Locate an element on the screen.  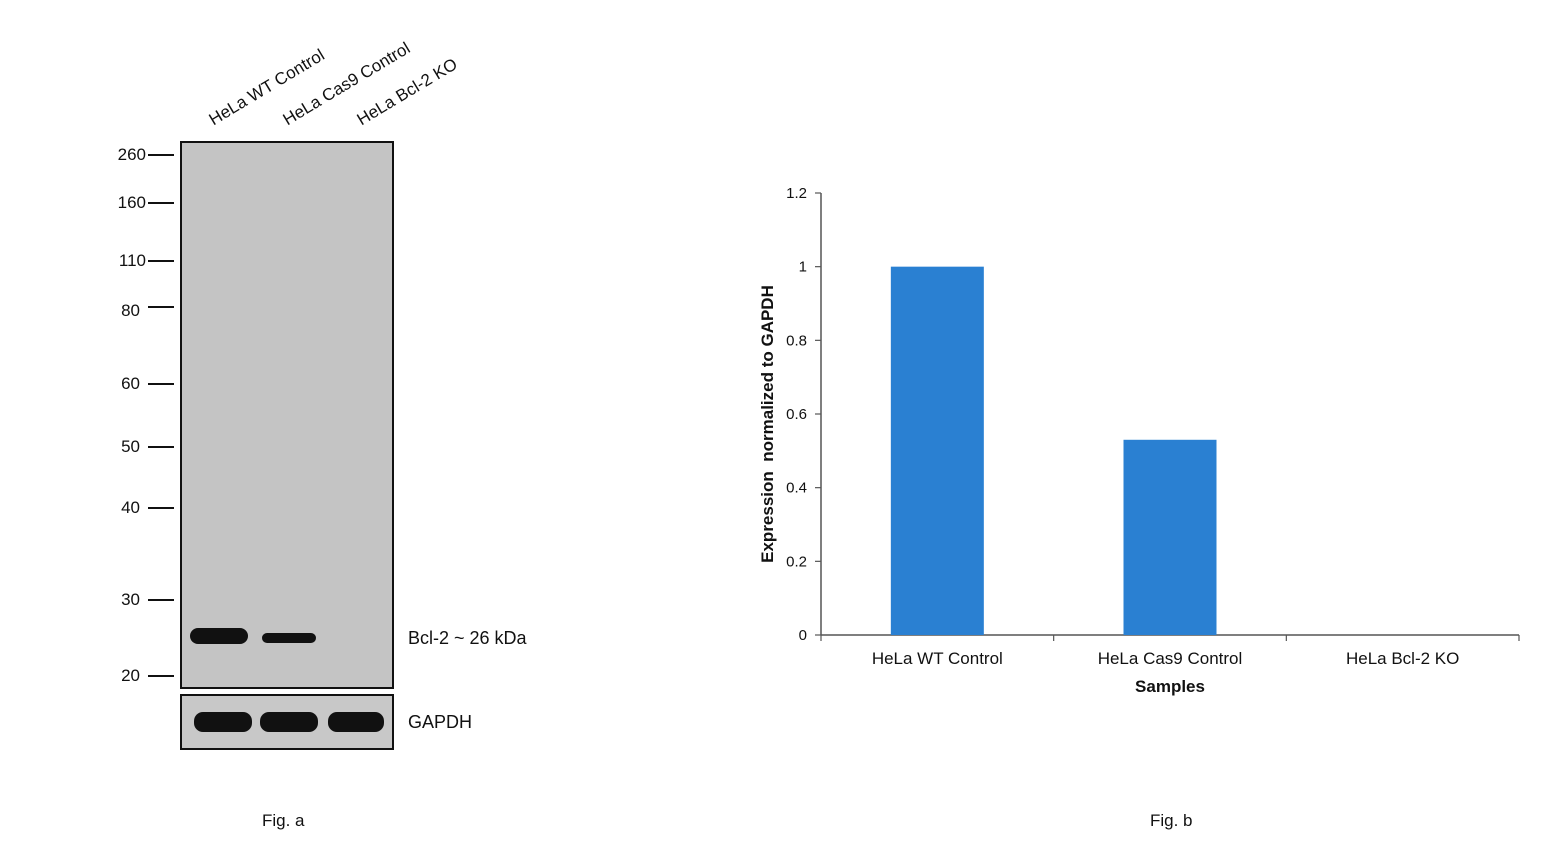
y-tick-label: 0.6 is located at coordinates (796, 414).